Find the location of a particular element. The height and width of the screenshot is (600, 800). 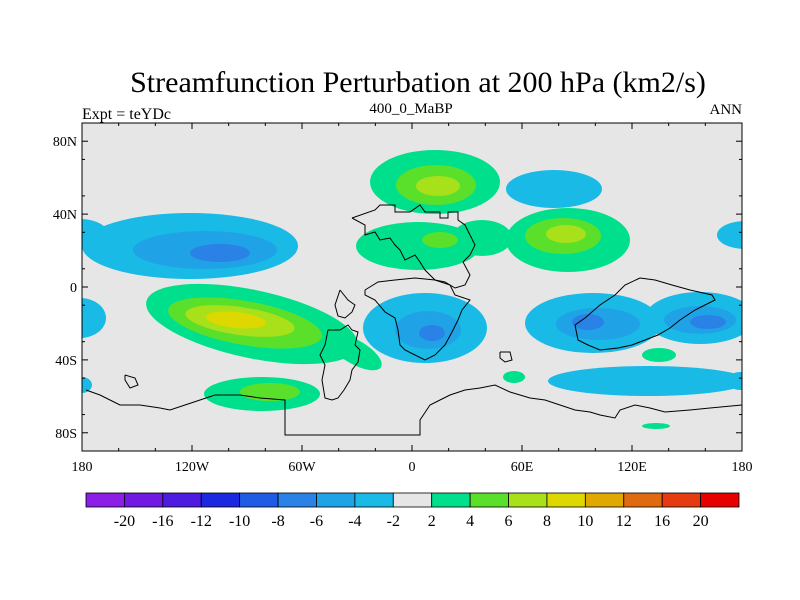

anomaly-low-indo-pacific is located at coordinates (633, 322).